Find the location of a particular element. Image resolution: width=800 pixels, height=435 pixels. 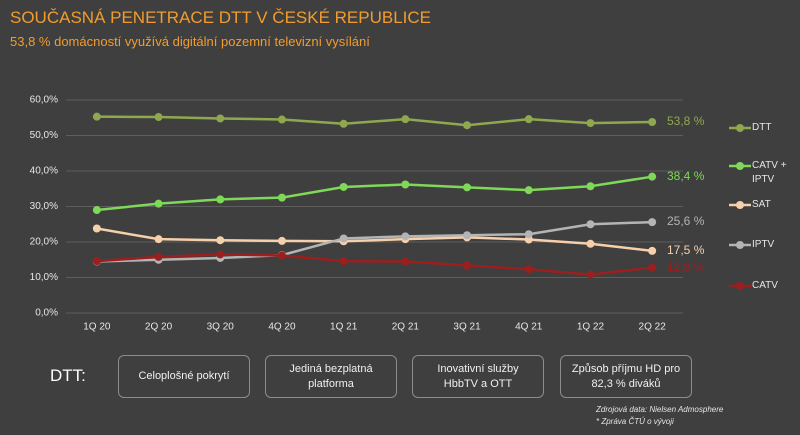

y-tick-label: 10,0% is located at coordinates (44, 277).